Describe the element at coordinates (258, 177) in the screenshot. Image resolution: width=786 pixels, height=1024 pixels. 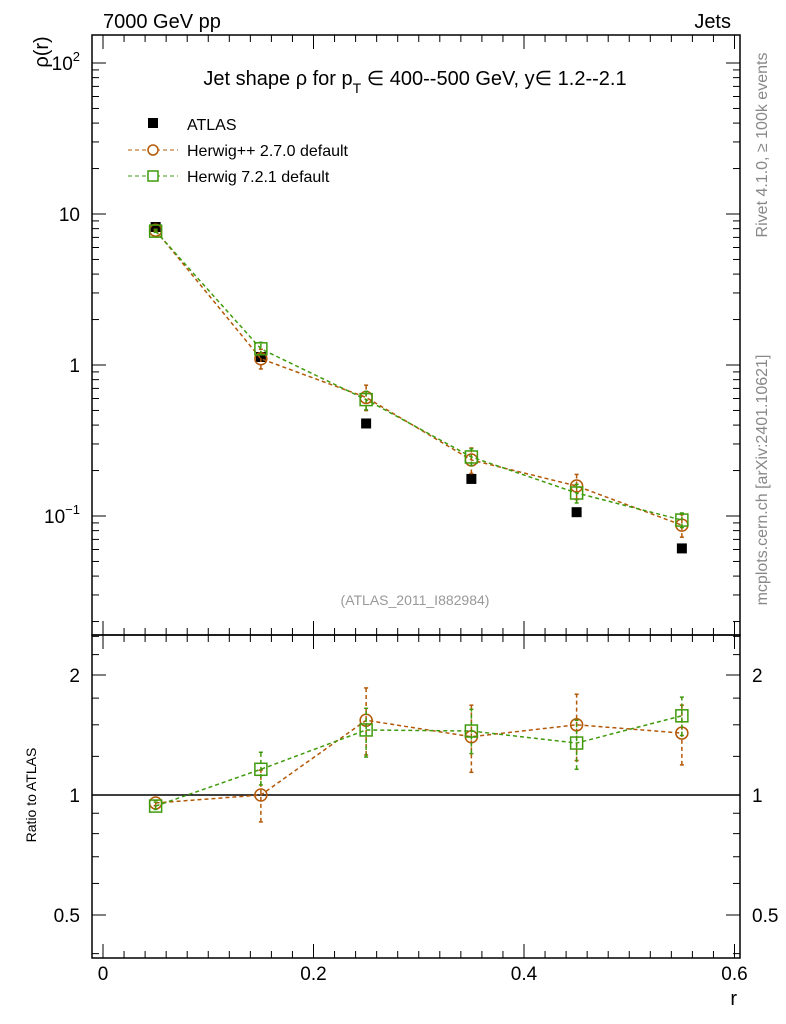
I see `legend-label-herwig7: Herwig 7.2.1 default` at that location.